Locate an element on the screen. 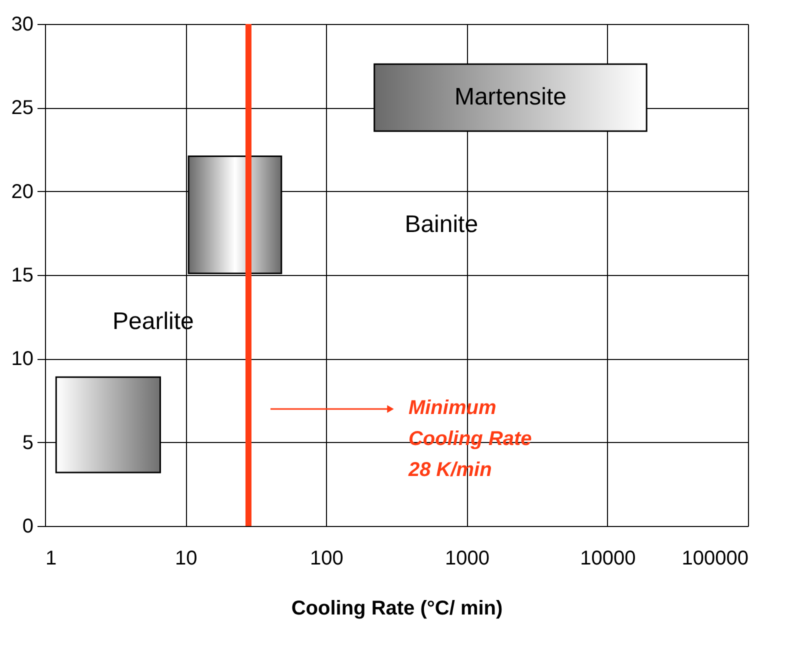 This screenshot has height=653, width=812. y-tick-label: 10 is located at coordinates (22, 359).